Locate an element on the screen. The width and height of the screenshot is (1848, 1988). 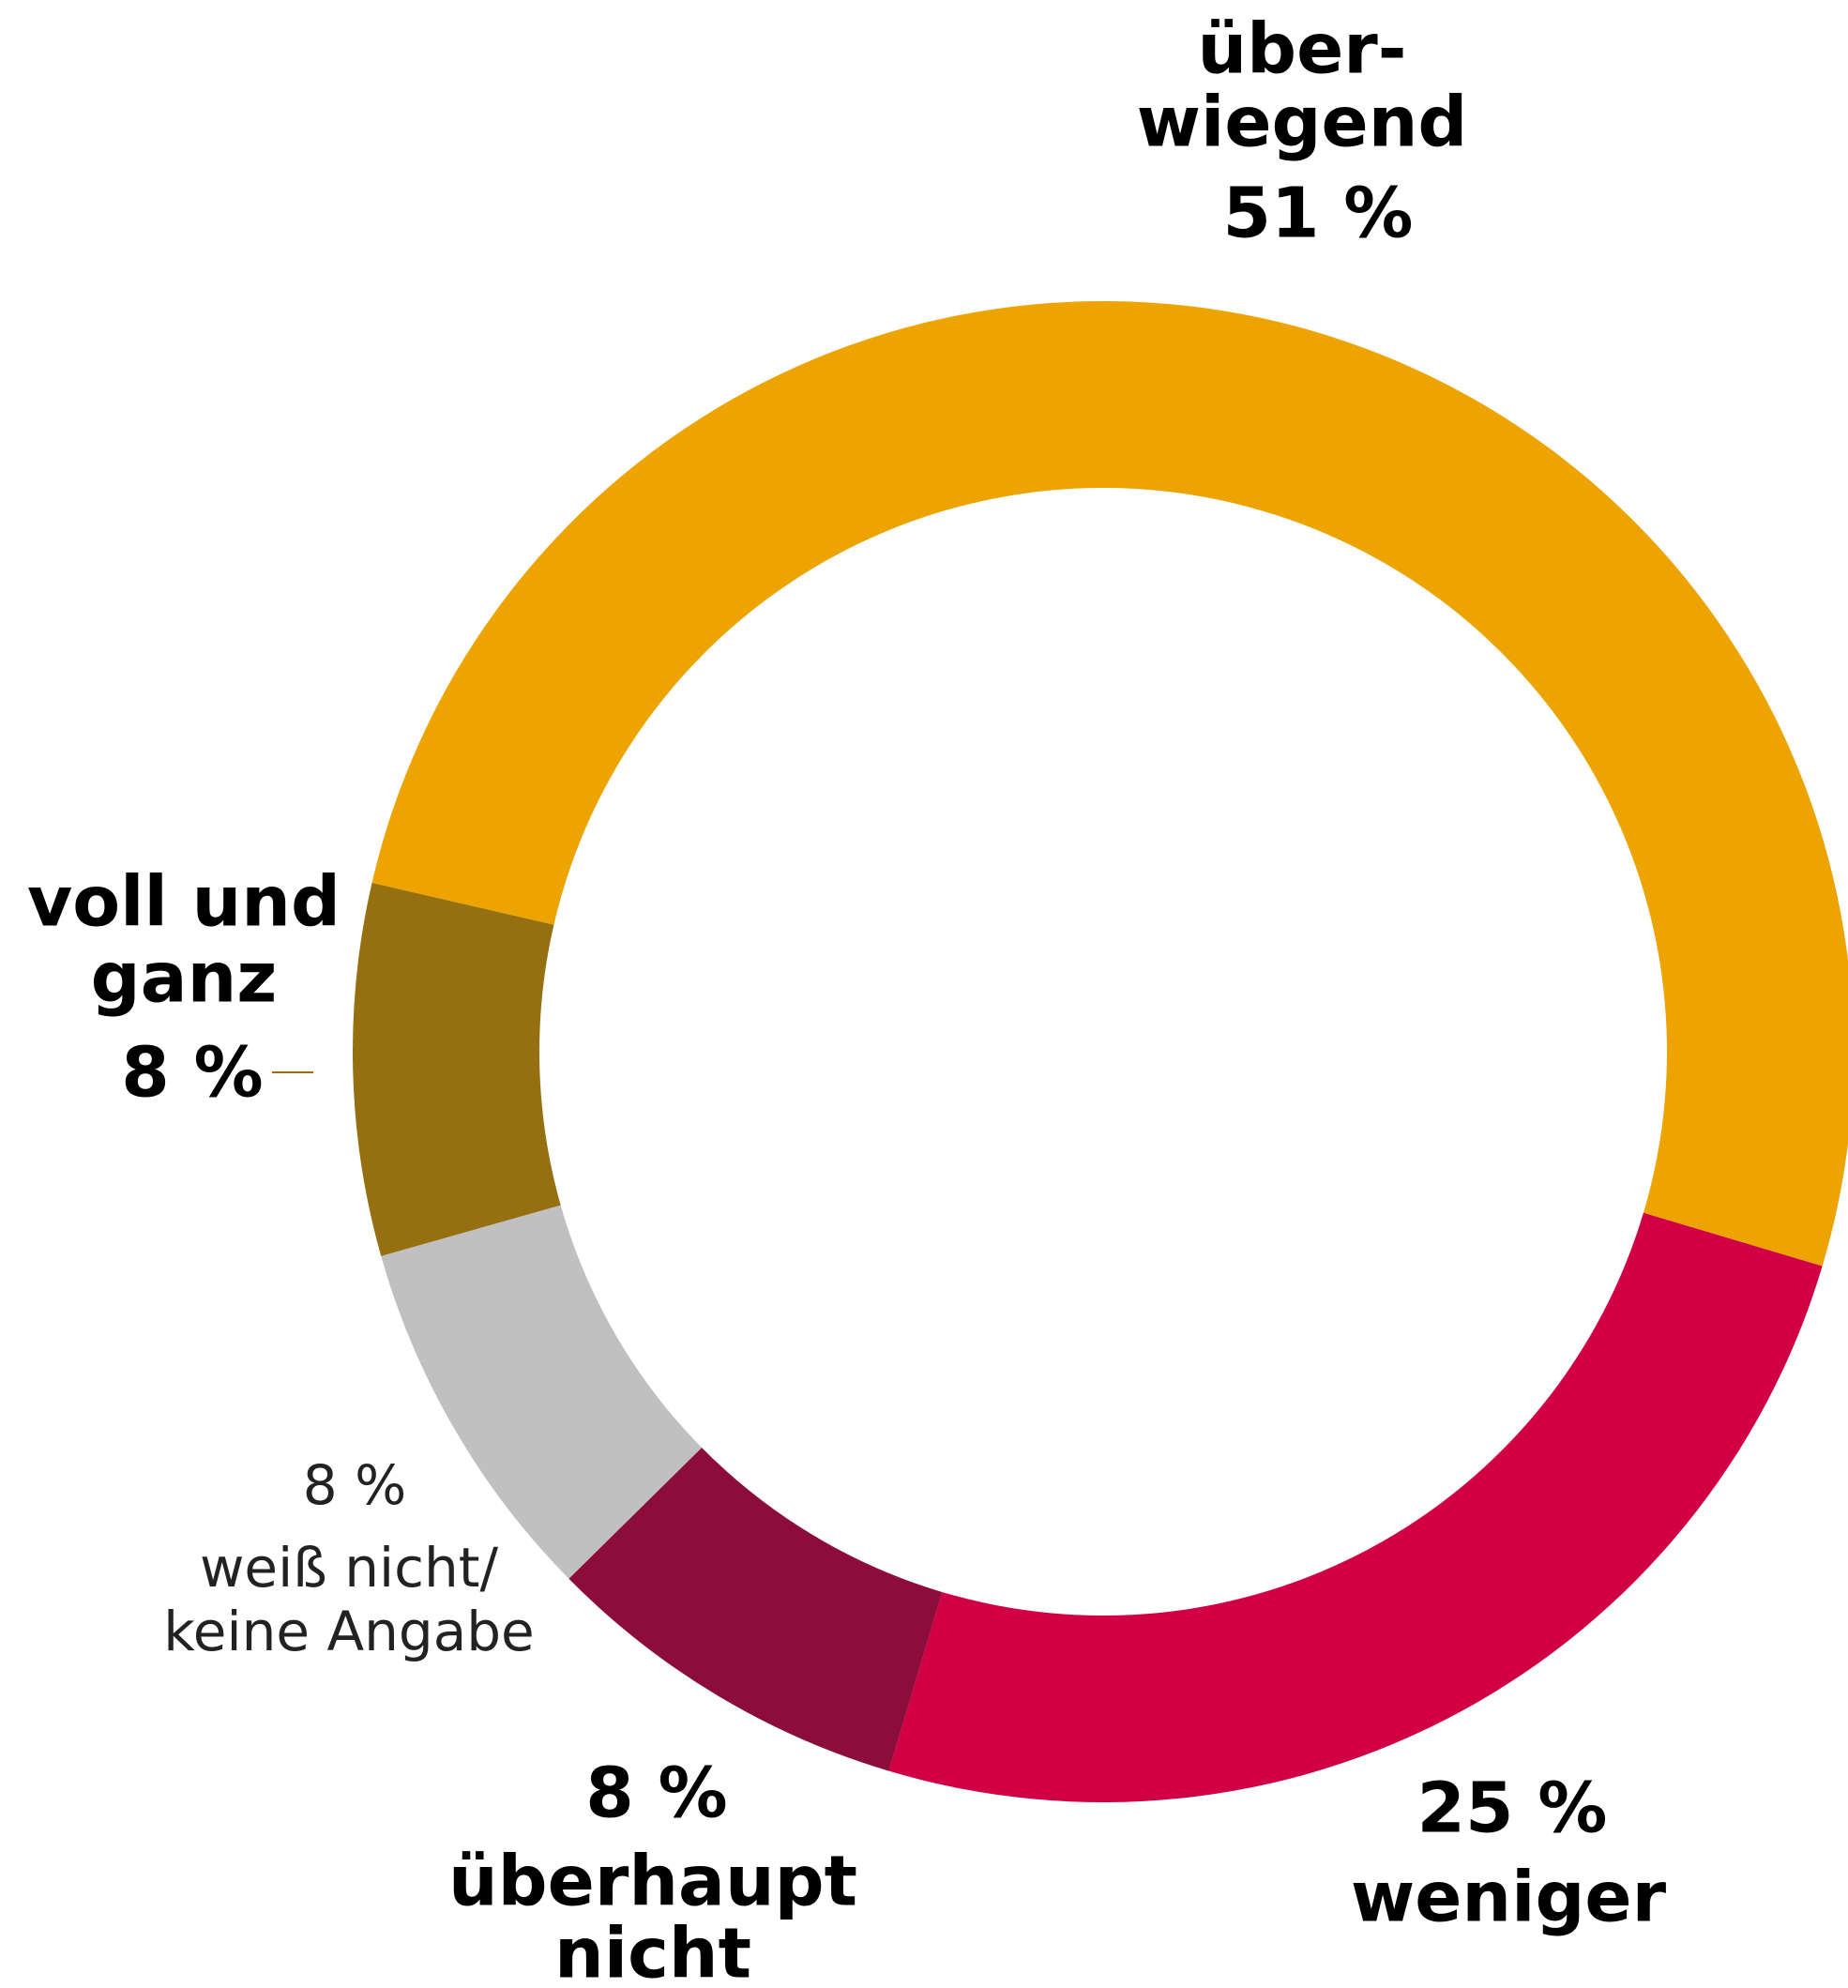
category-label: wiegend is located at coordinates (1302, 123).